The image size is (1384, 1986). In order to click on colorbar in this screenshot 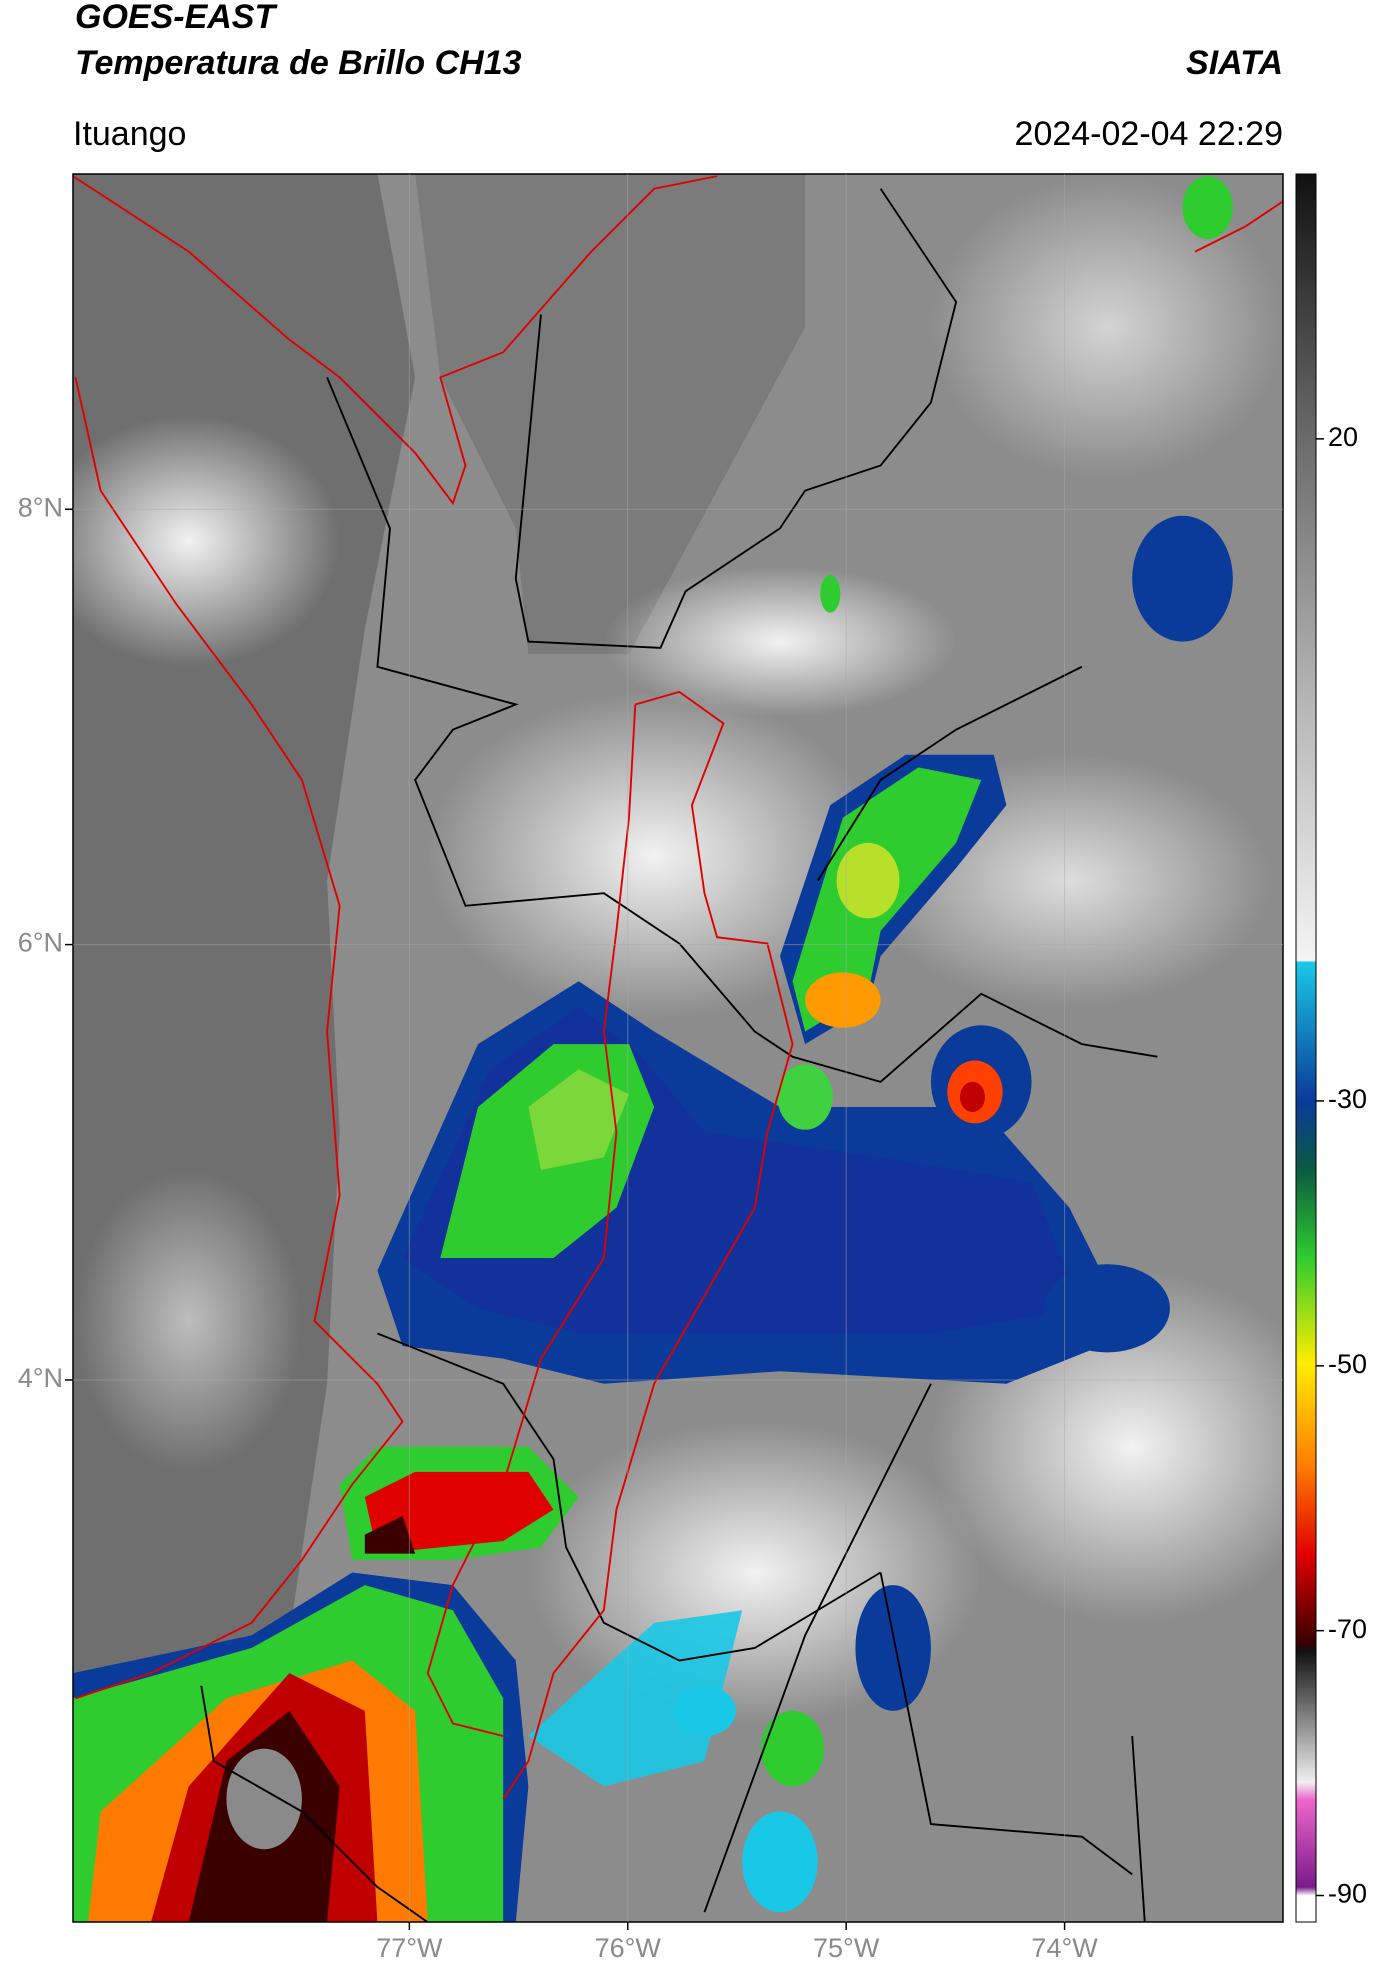, I will do `click(1306, 1048)`.